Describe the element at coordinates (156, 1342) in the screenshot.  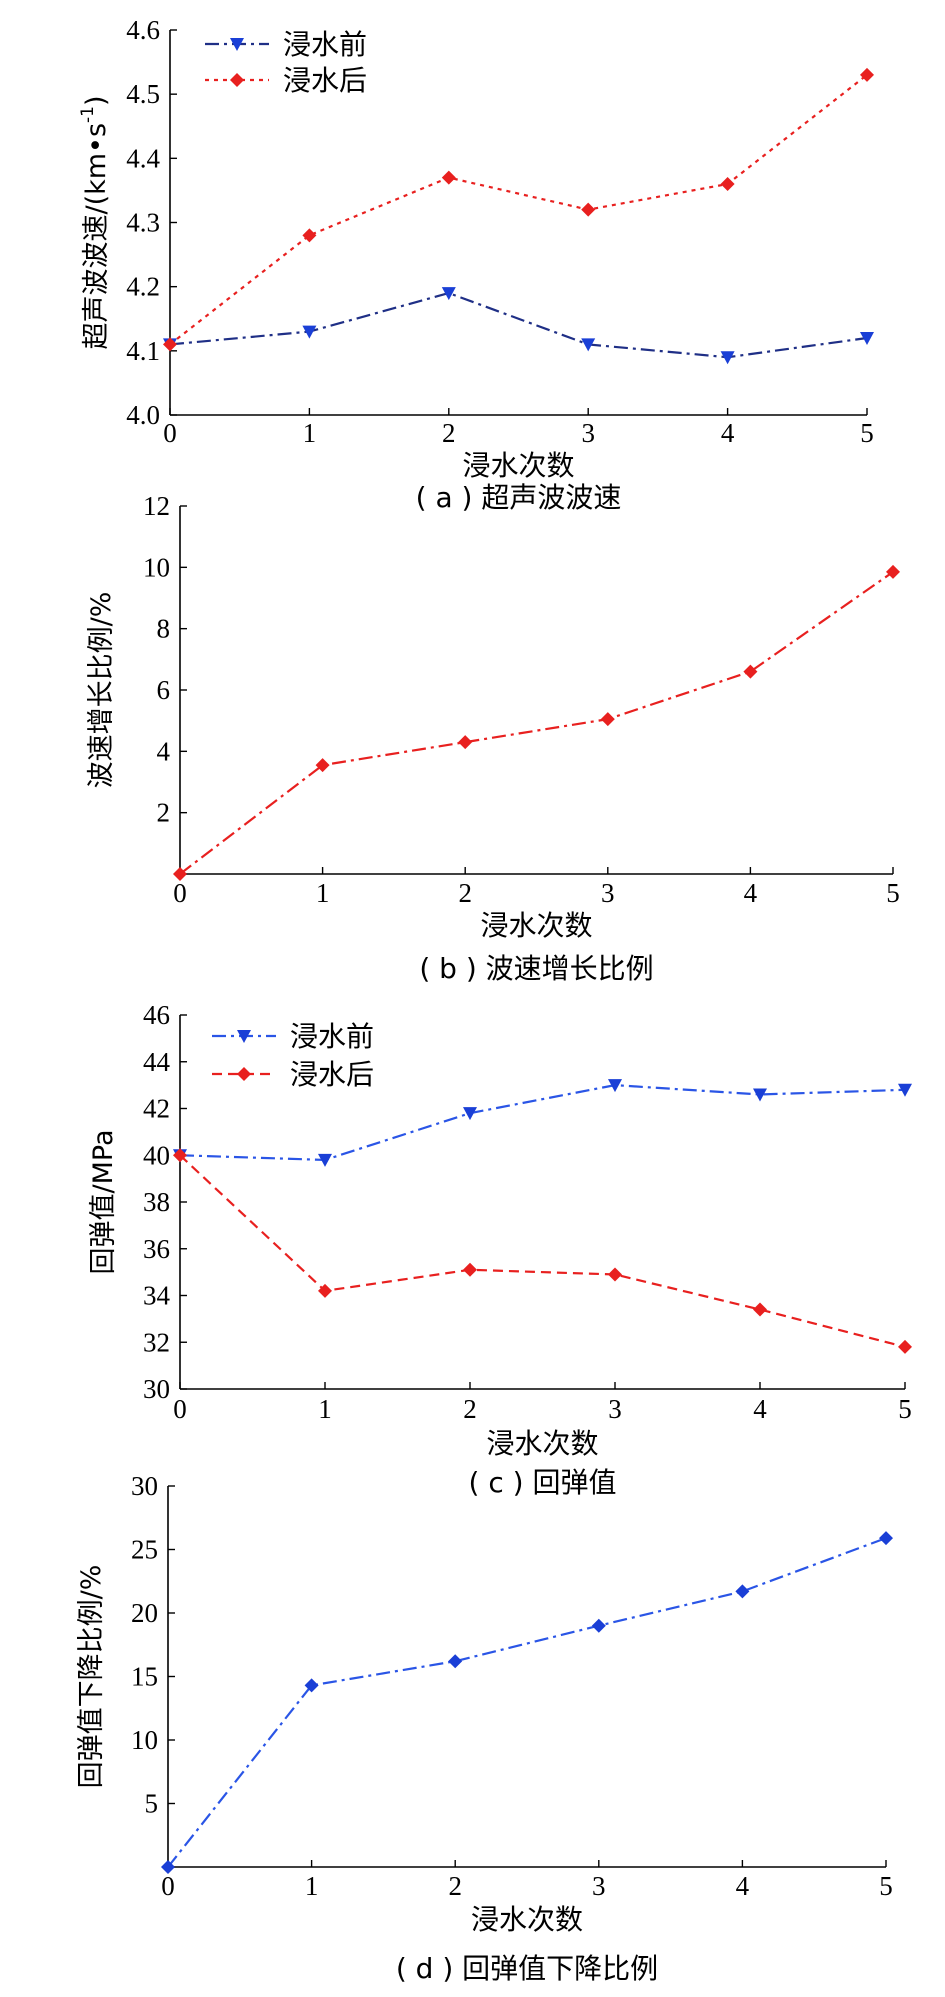
I see `y-tick-label: 32` at that location.